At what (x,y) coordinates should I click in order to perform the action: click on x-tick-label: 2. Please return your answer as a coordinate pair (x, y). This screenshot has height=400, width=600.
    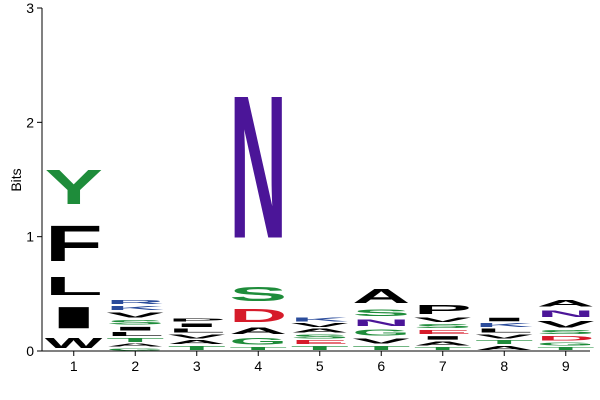
    Looking at the image, I should click on (135, 366).